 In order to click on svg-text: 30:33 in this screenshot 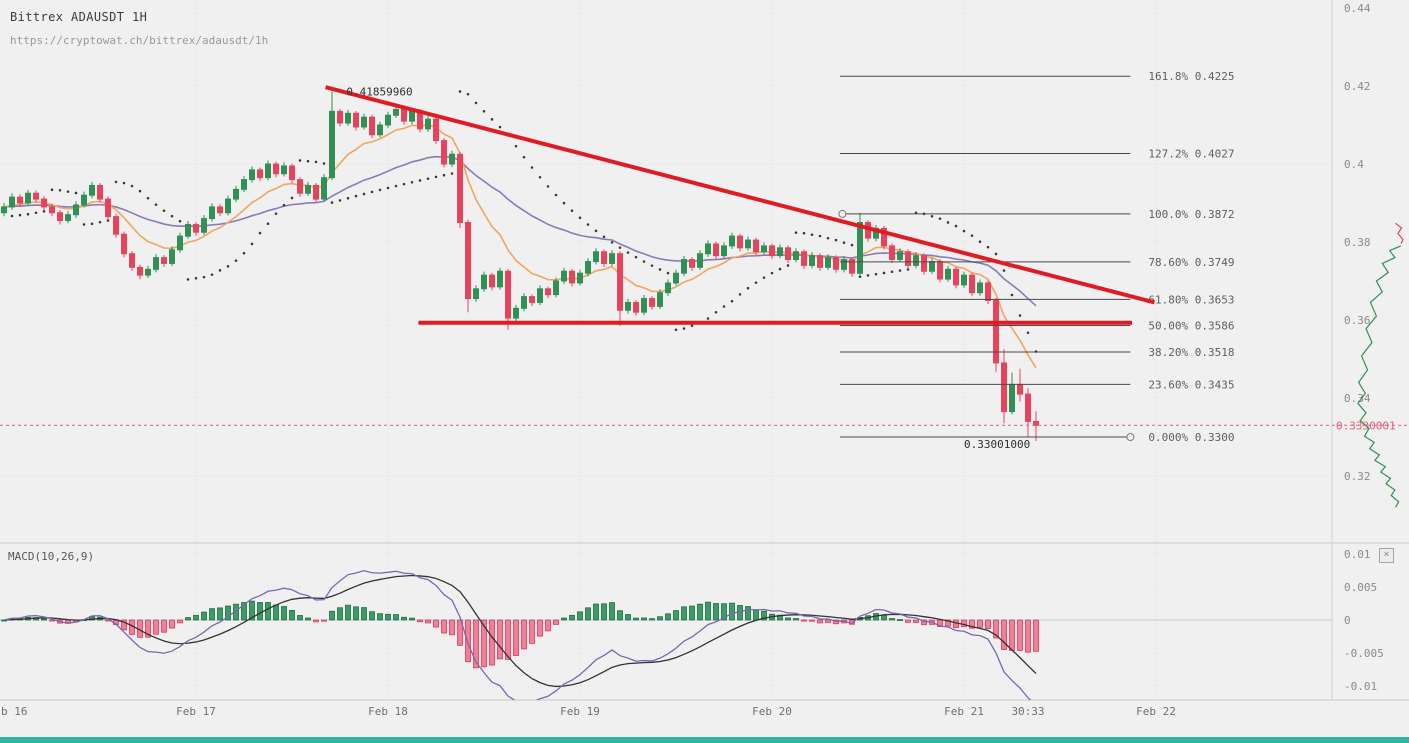, I will do `click(1027, 711)`.